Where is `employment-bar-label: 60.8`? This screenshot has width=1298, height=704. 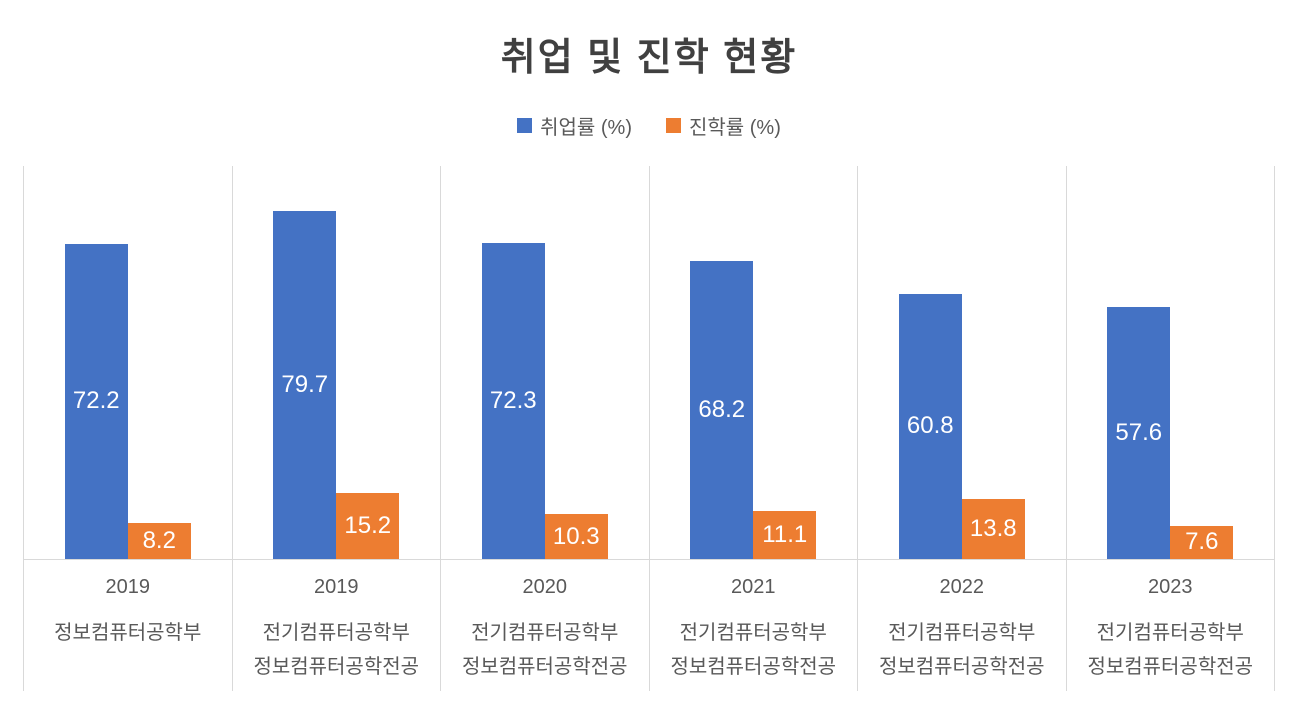 employment-bar-label: 60.8 is located at coordinates (930, 426).